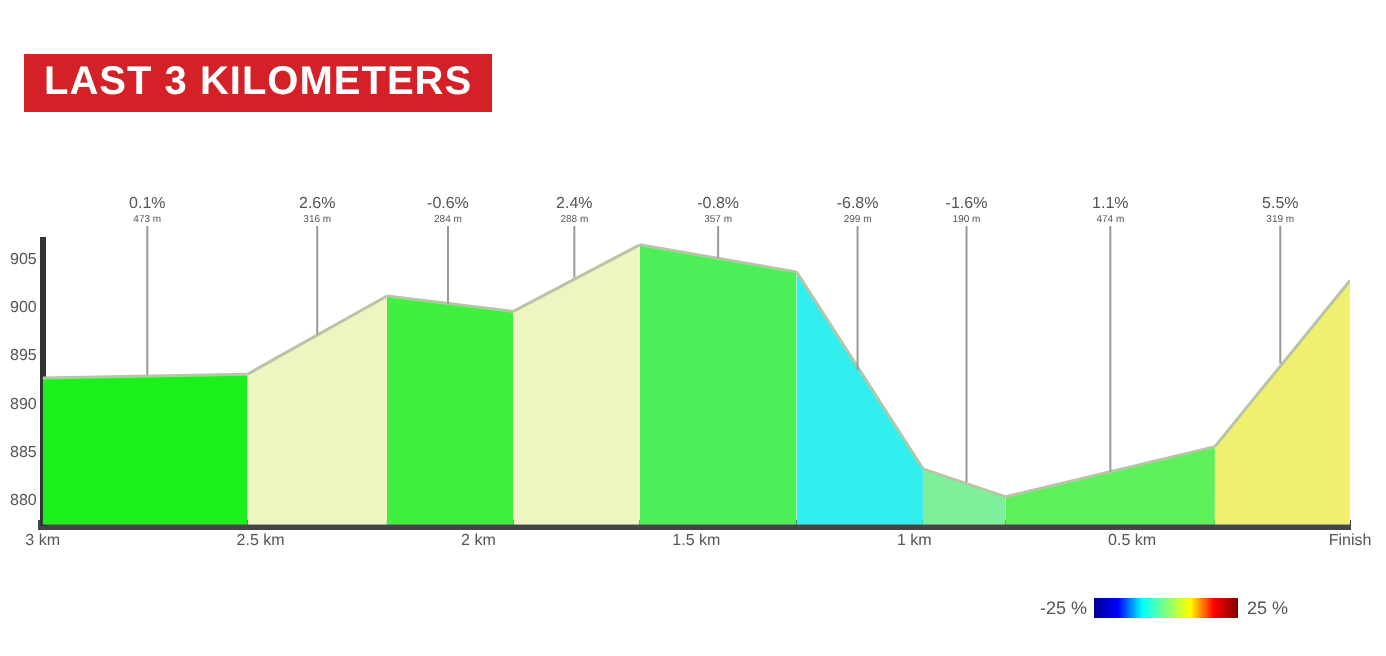  I want to click on y-tick-label: 895, so click(23, 355).